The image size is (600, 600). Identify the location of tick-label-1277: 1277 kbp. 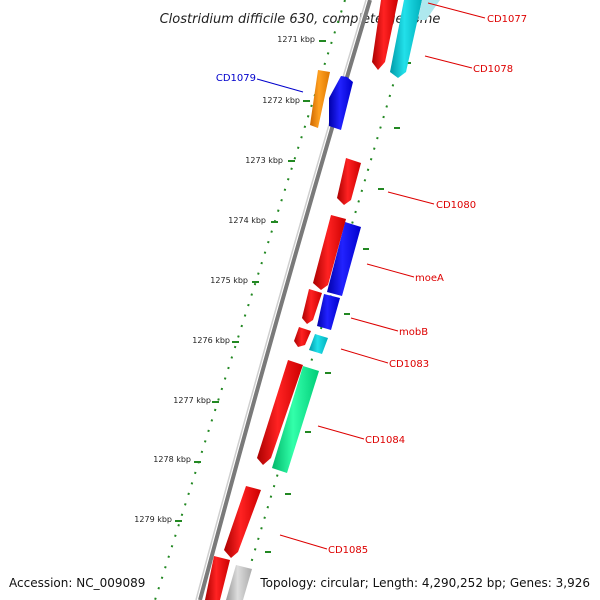
(192, 400).